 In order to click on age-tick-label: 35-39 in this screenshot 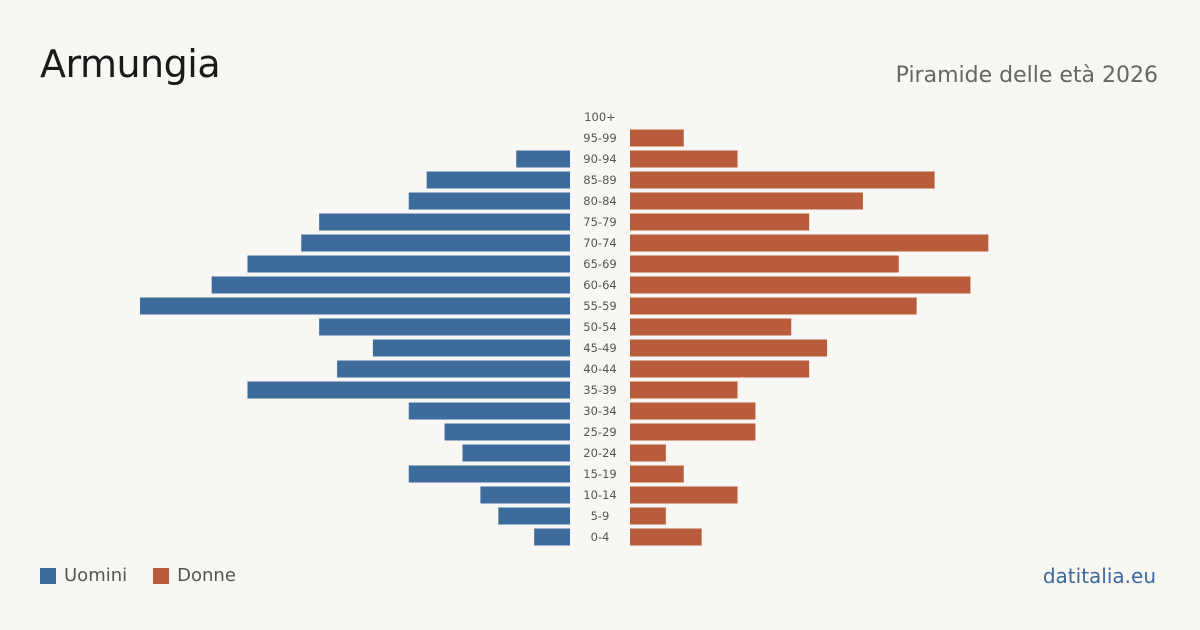, I will do `click(599, 390)`.